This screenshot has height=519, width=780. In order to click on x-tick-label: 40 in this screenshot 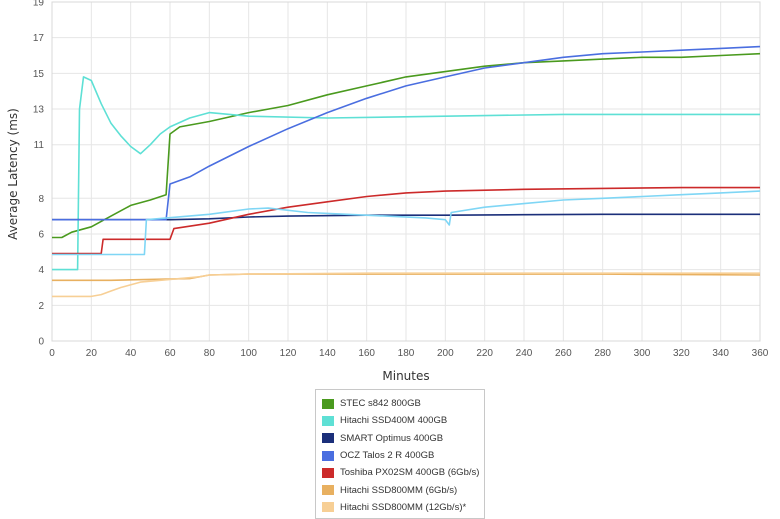, I will do `click(131, 353)`.